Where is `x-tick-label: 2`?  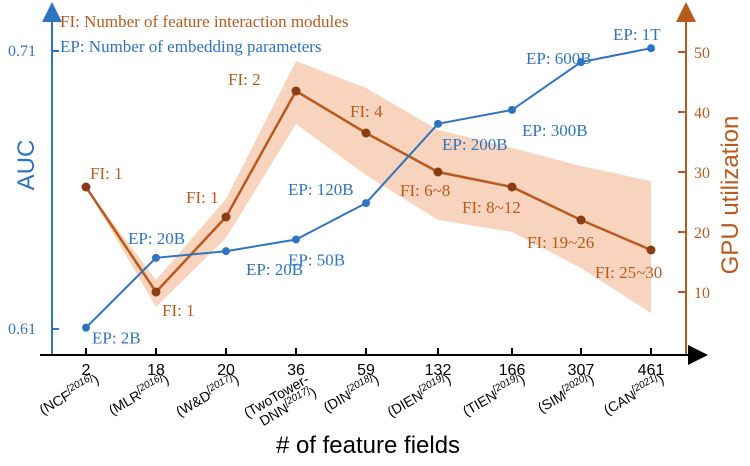 x-tick-label: 2 is located at coordinates (86, 370).